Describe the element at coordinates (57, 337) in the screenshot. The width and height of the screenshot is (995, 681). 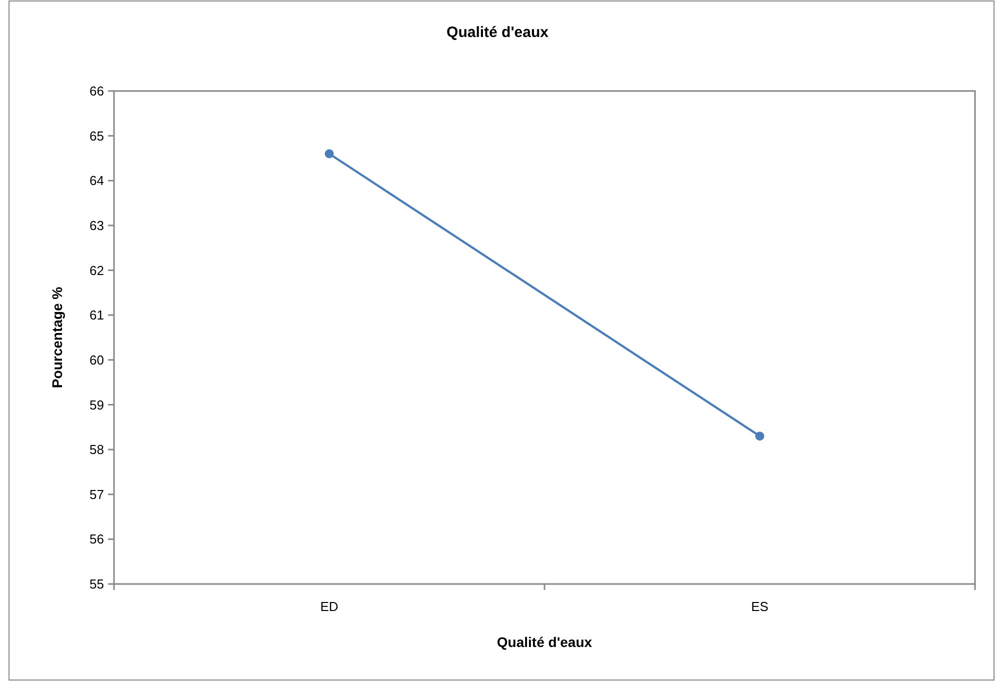
I see `y-axis-title: Pourcentage %` at that location.